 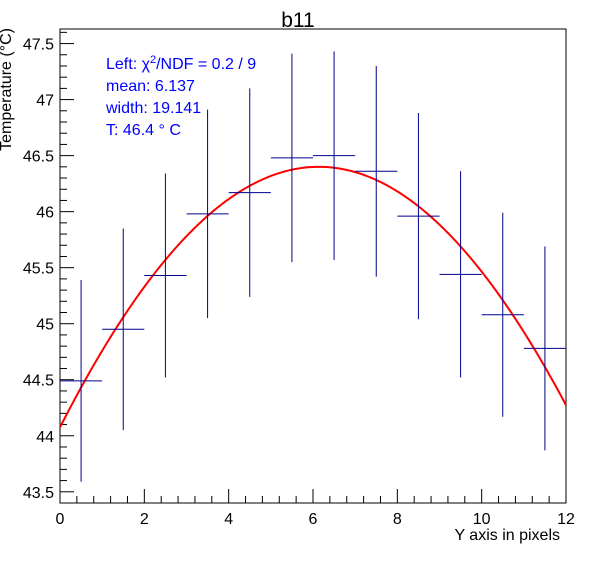 I want to click on x-tick-label: 2, so click(x=144, y=519).